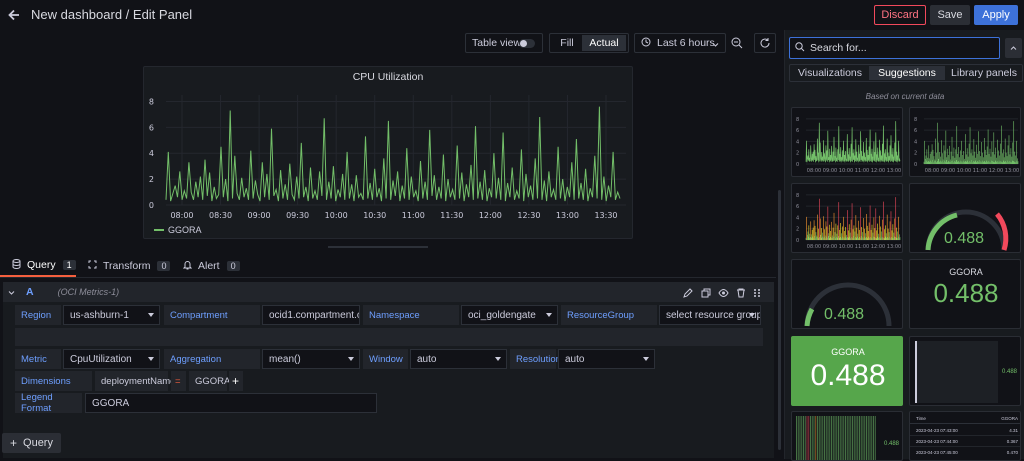  Describe the element at coordinates (535, 359) in the screenshot. I see `resolution-label: Resolution` at that location.